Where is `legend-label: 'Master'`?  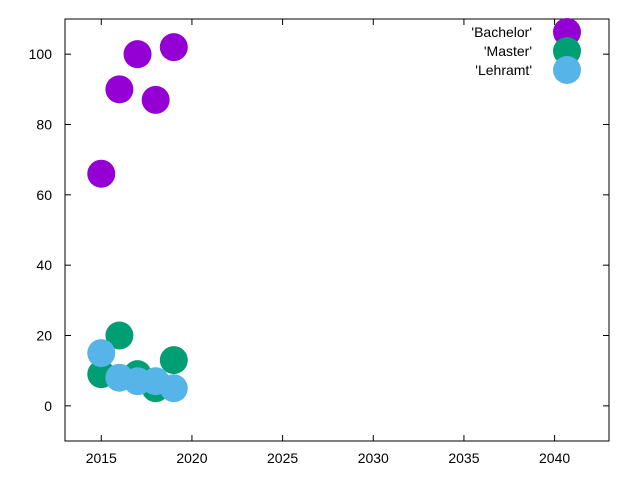
legend-label: 'Master' is located at coordinates (508, 51).